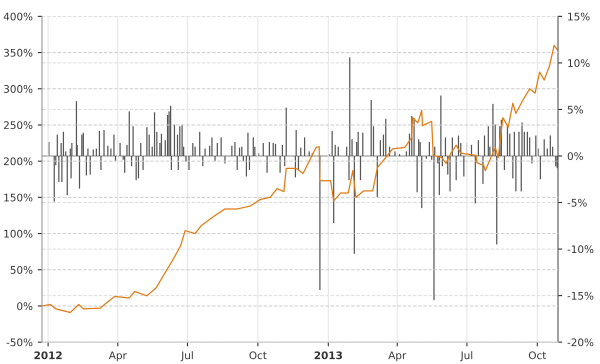 The height and width of the screenshot is (364, 600). What do you see at coordinates (575, 156) in the screenshot?
I see `y2-tick-label: 0%` at bounding box center [575, 156].